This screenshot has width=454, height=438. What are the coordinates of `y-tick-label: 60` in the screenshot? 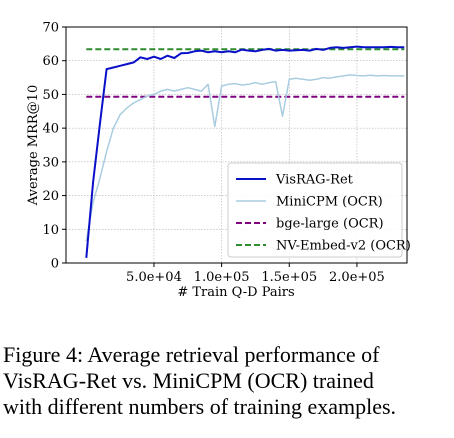 It's located at (50, 61).